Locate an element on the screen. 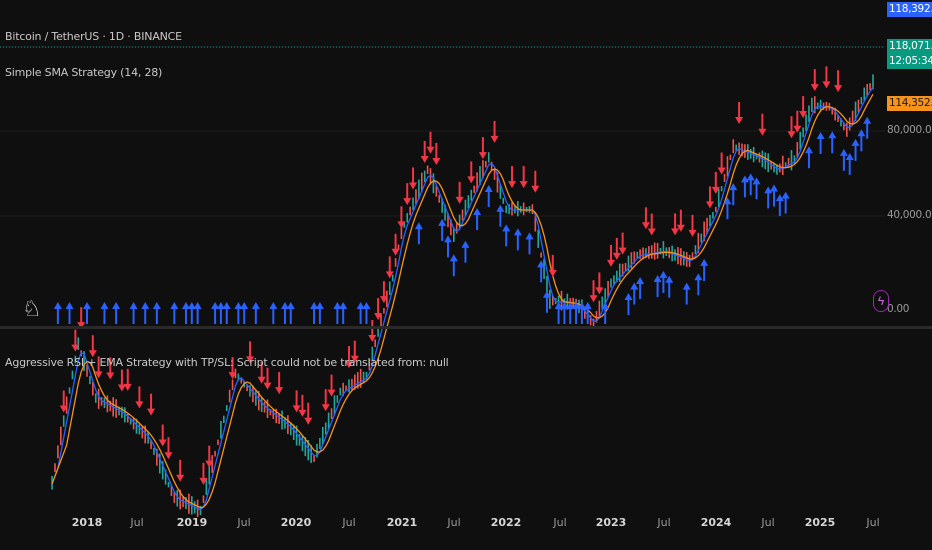  y-tick-40000: 40,000.00 is located at coordinates (909, 215).